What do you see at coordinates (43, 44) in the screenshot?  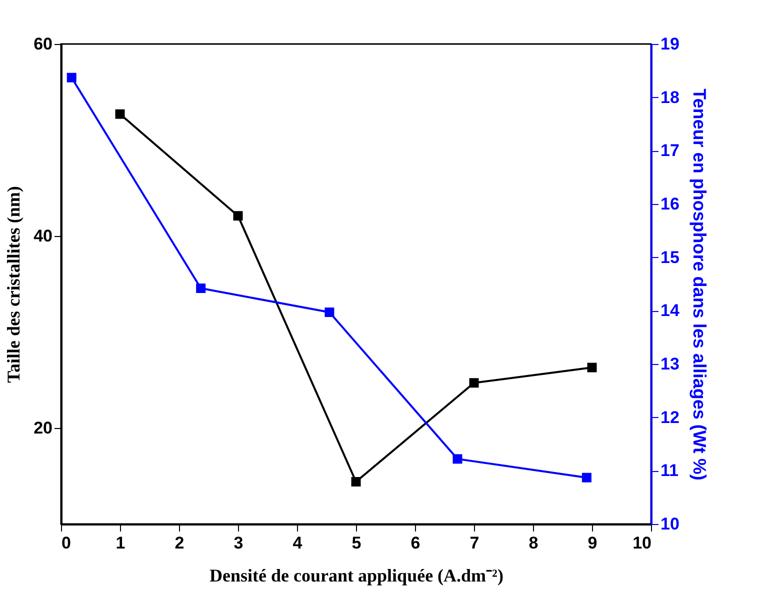 I see `y-tick-label: 60` at bounding box center [43, 44].